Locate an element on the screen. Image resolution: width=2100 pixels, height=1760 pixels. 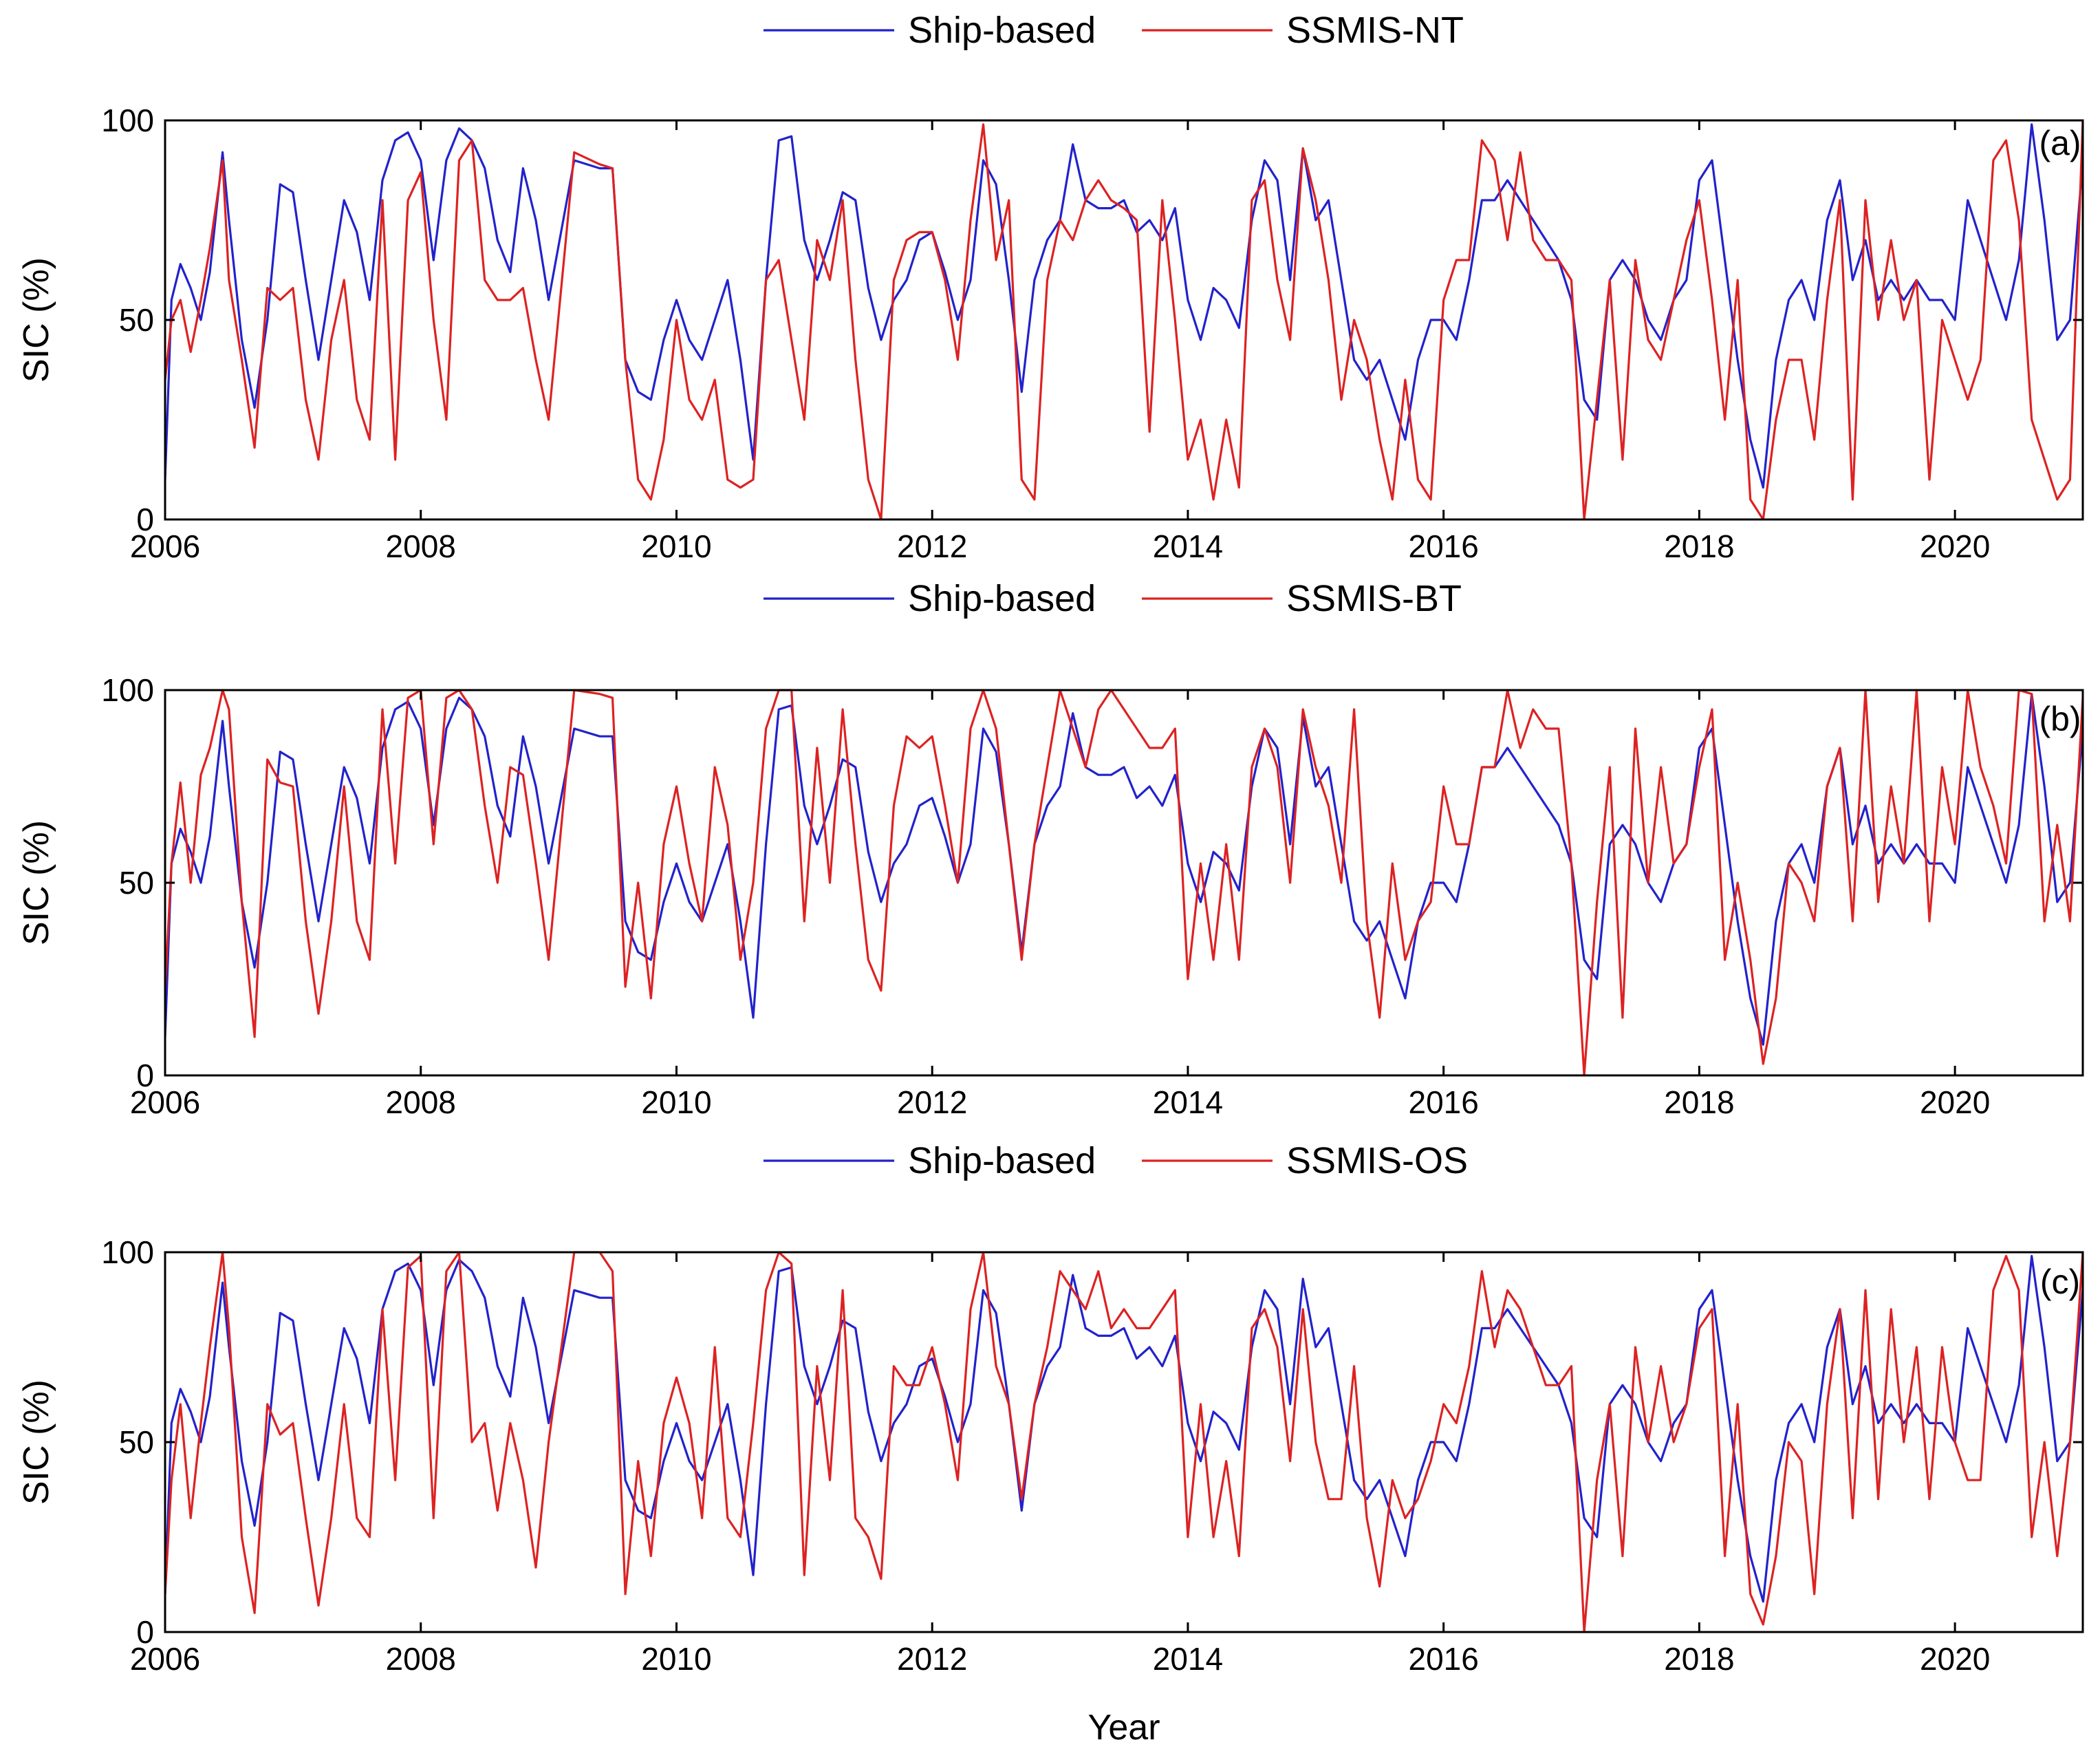
legend: Ship-based SSMIS-NT is located at coordinates (1114, 30).